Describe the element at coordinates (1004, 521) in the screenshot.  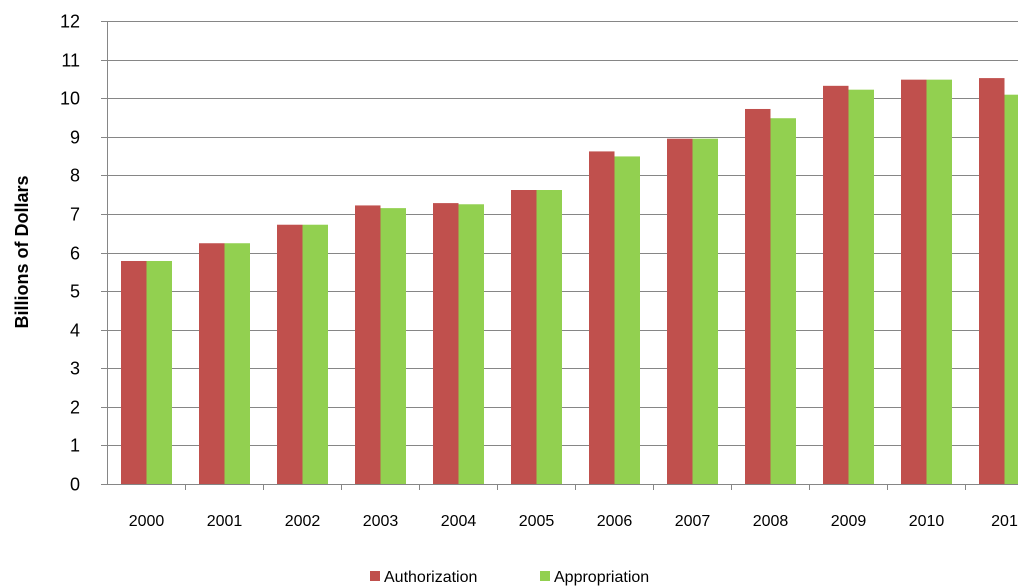
I see `x-tick-label: 201` at that location.